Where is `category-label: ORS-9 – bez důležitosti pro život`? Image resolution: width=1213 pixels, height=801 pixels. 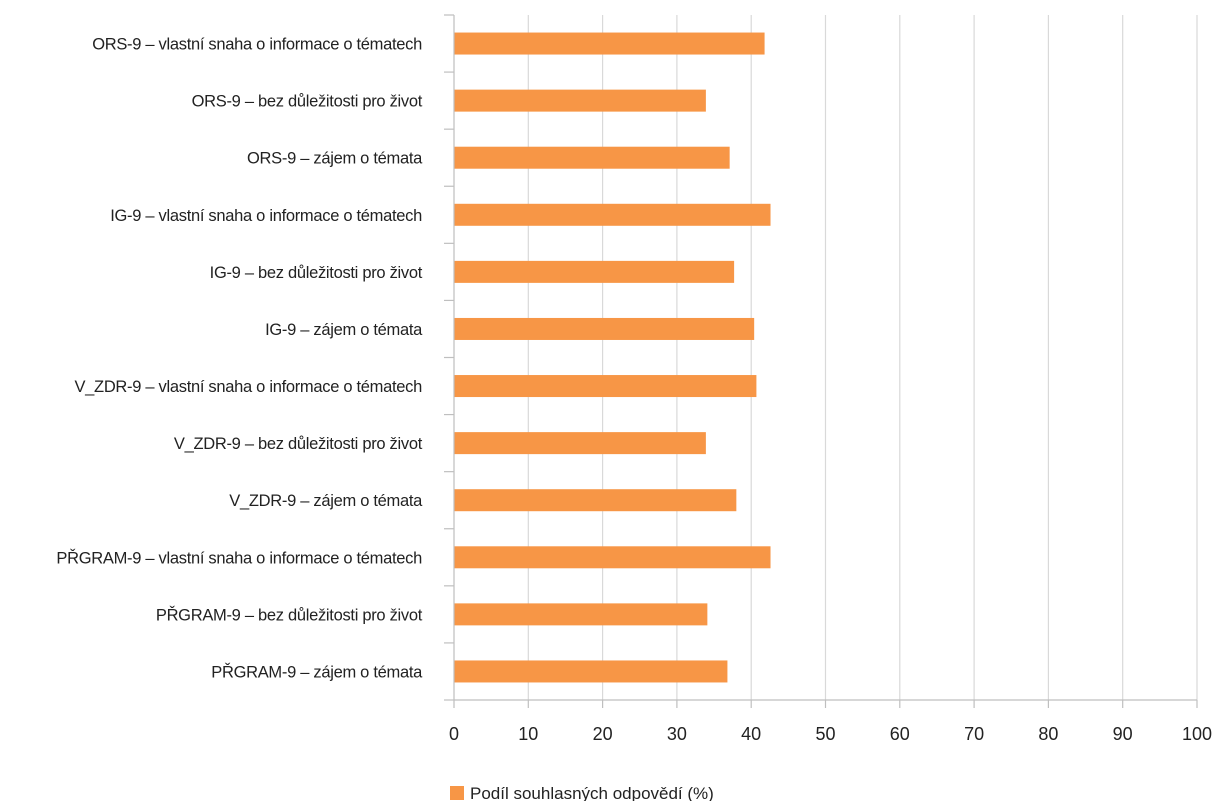
category-label: ORS-9 – bez důležitosti pro život is located at coordinates (307, 102).